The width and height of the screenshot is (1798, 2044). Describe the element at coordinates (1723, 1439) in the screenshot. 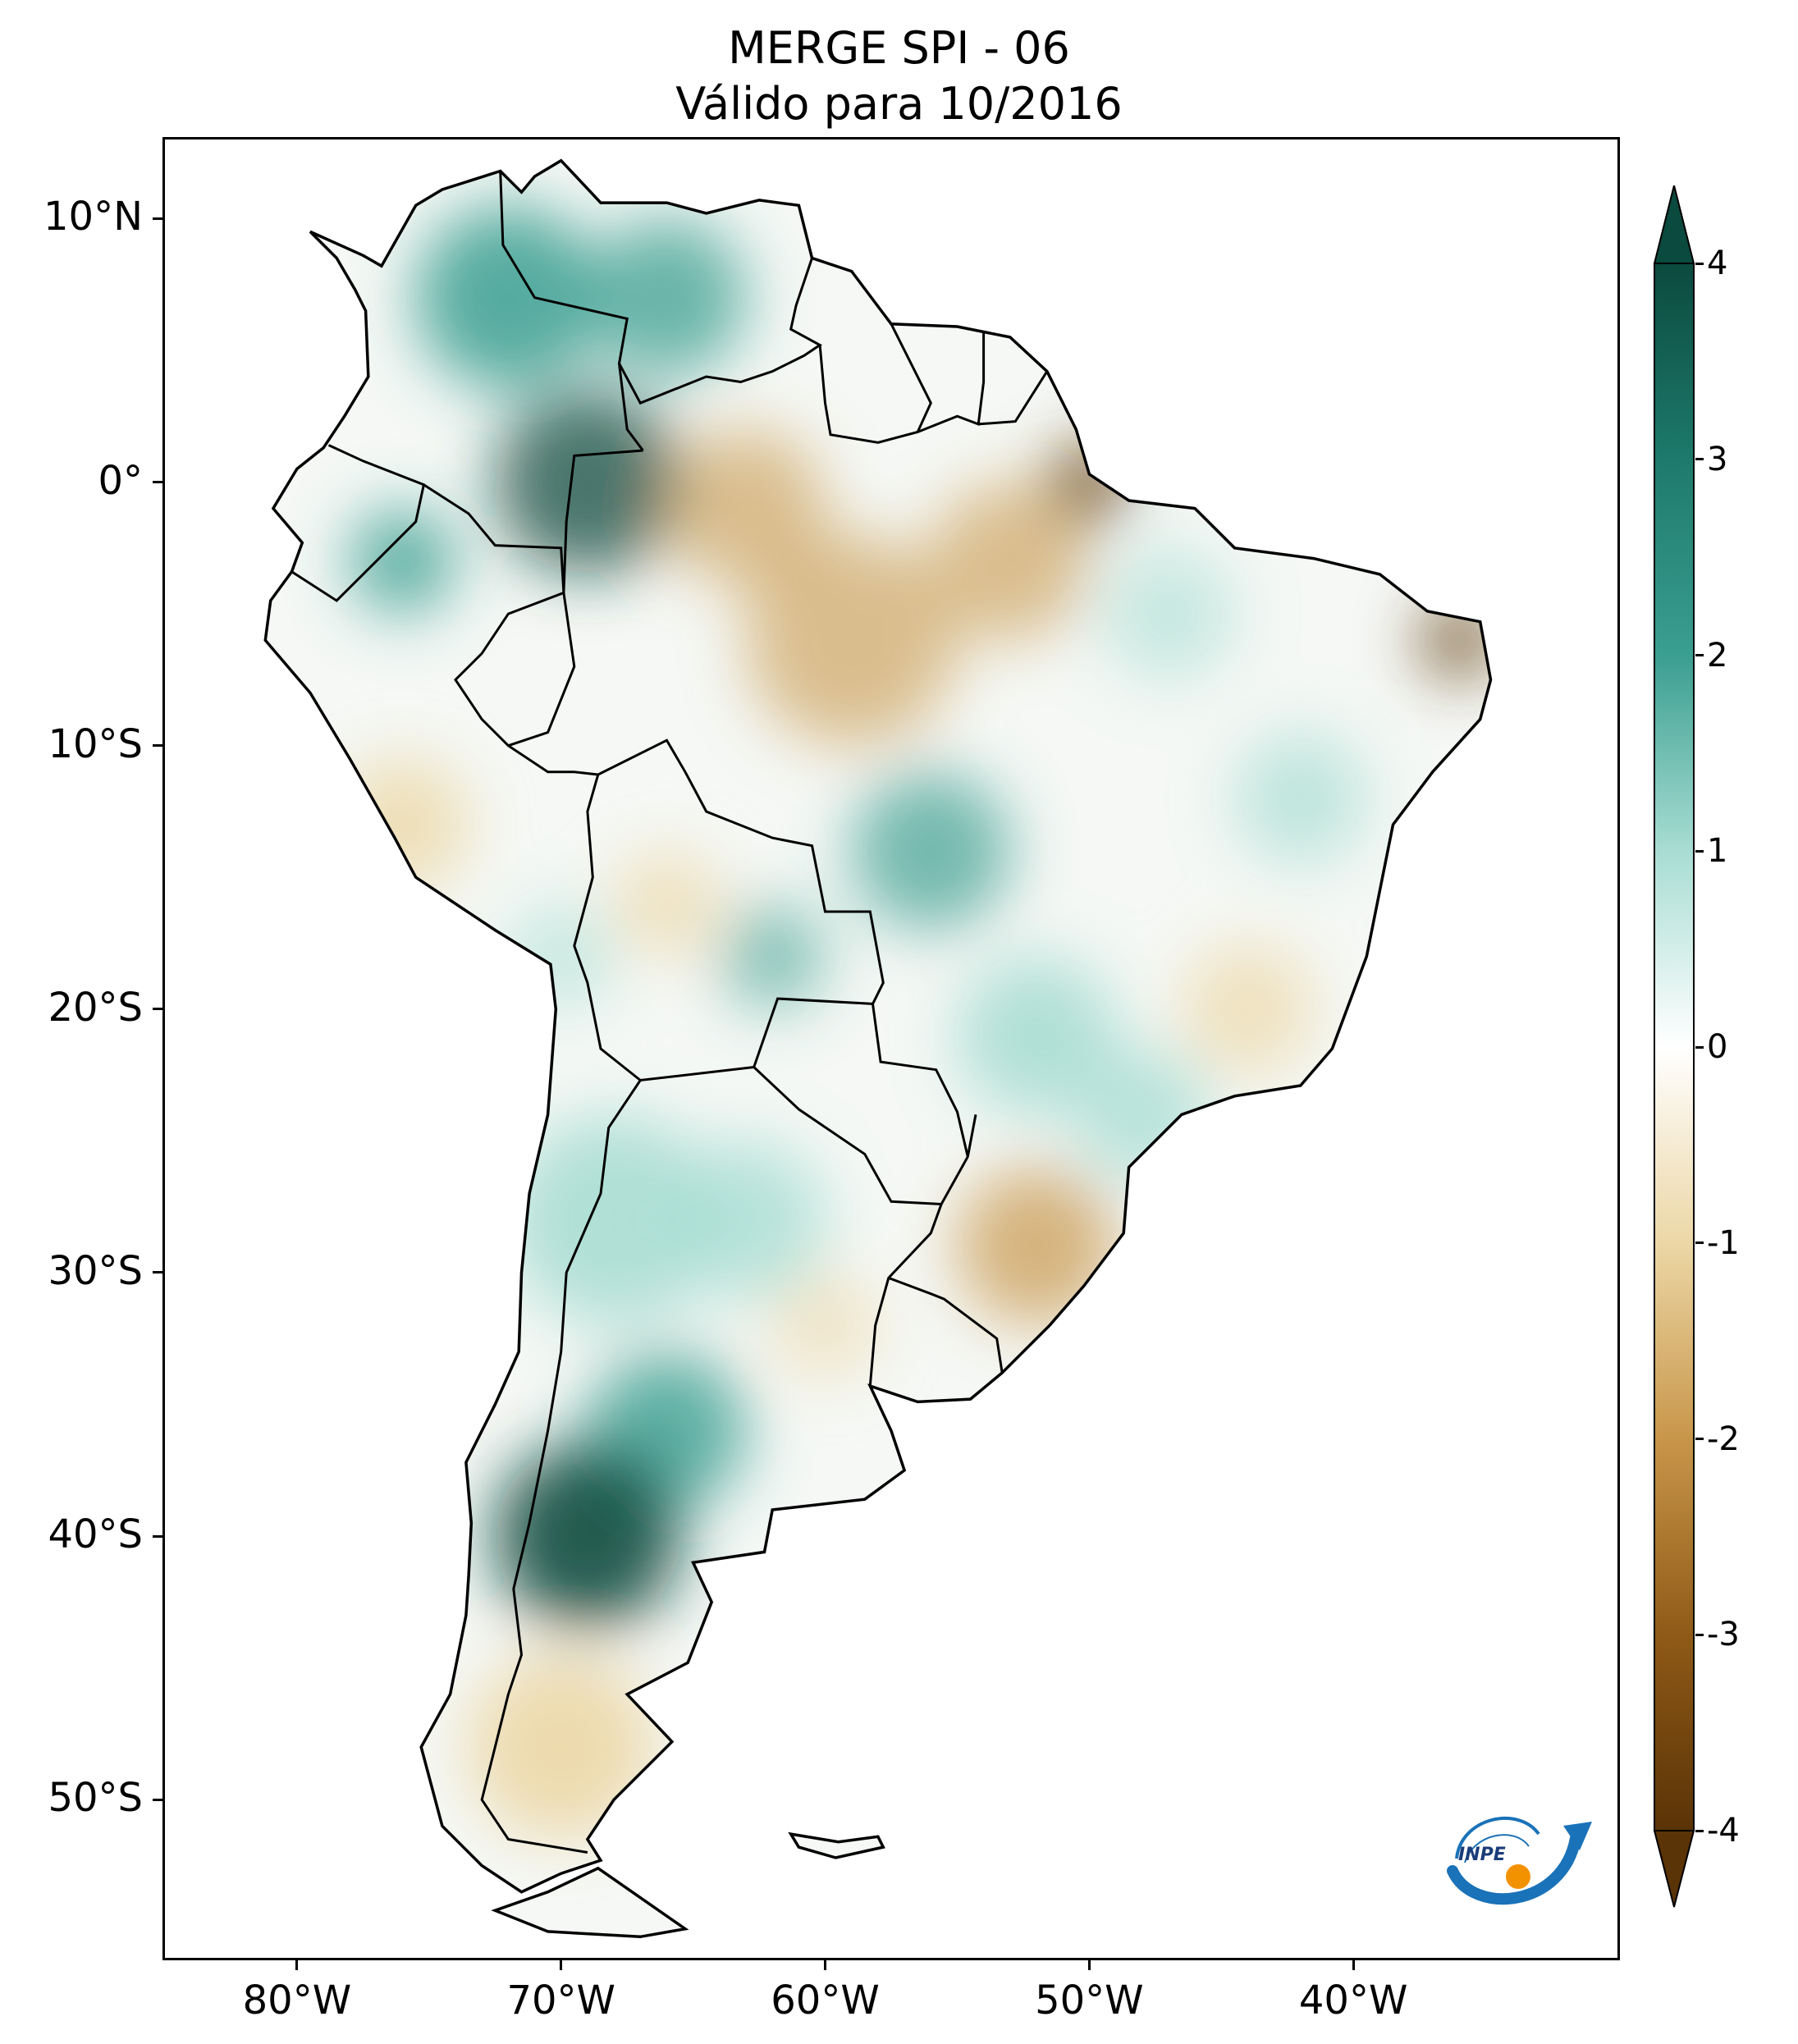

I see `colorbar-tick-label: -2` at that location.